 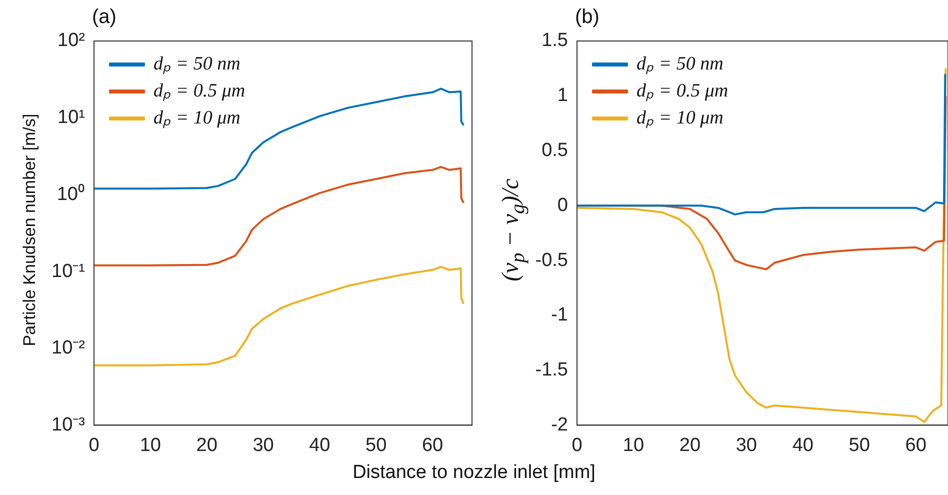 I want to click on y-tick-label: 0, so click(x=562, y=205).